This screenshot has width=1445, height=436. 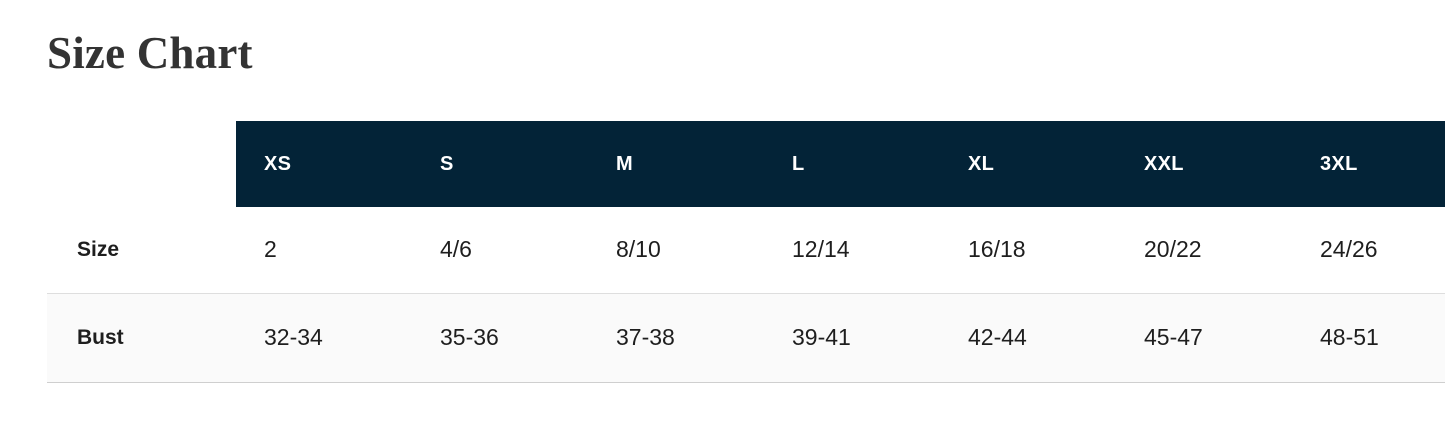 I want to click on header-cell-xl: XL, so click(x=1028, y=164).